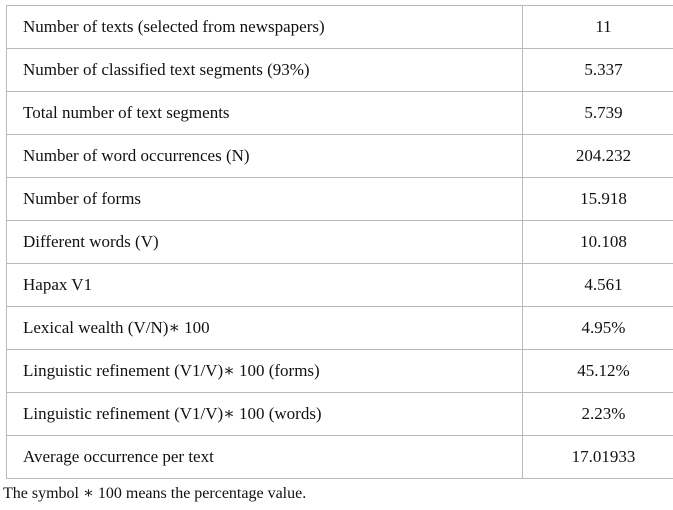 The image size is (673, 510). I want to click on table-row: Number of word occurrences (N) 204.232, so click(339, 156).